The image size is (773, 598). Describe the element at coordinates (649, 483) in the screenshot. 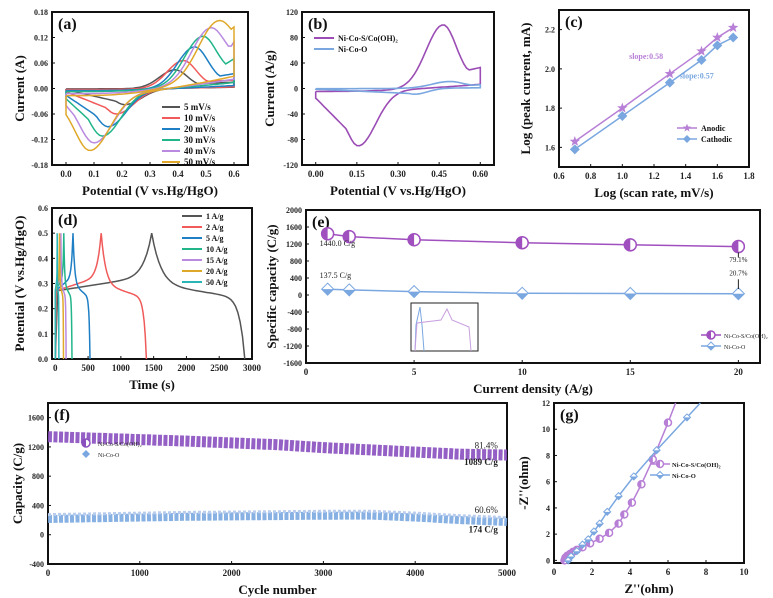

I see `plot-frame` at that location.